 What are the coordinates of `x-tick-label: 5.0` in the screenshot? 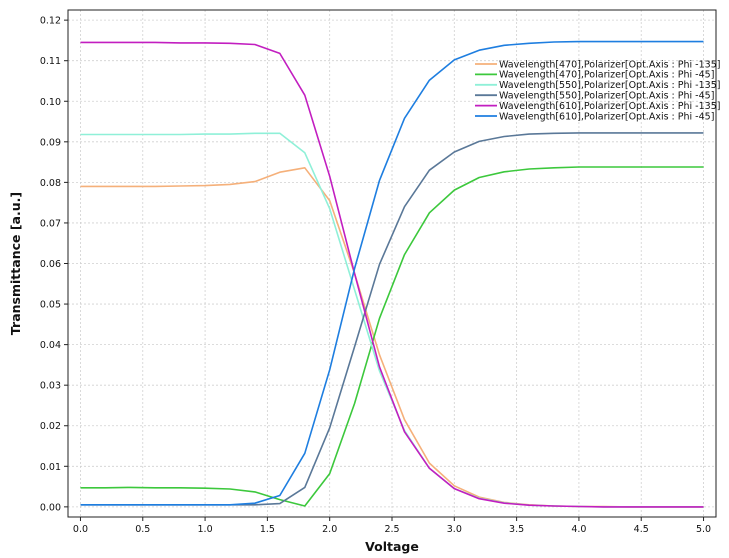 It's located at (703, 529).